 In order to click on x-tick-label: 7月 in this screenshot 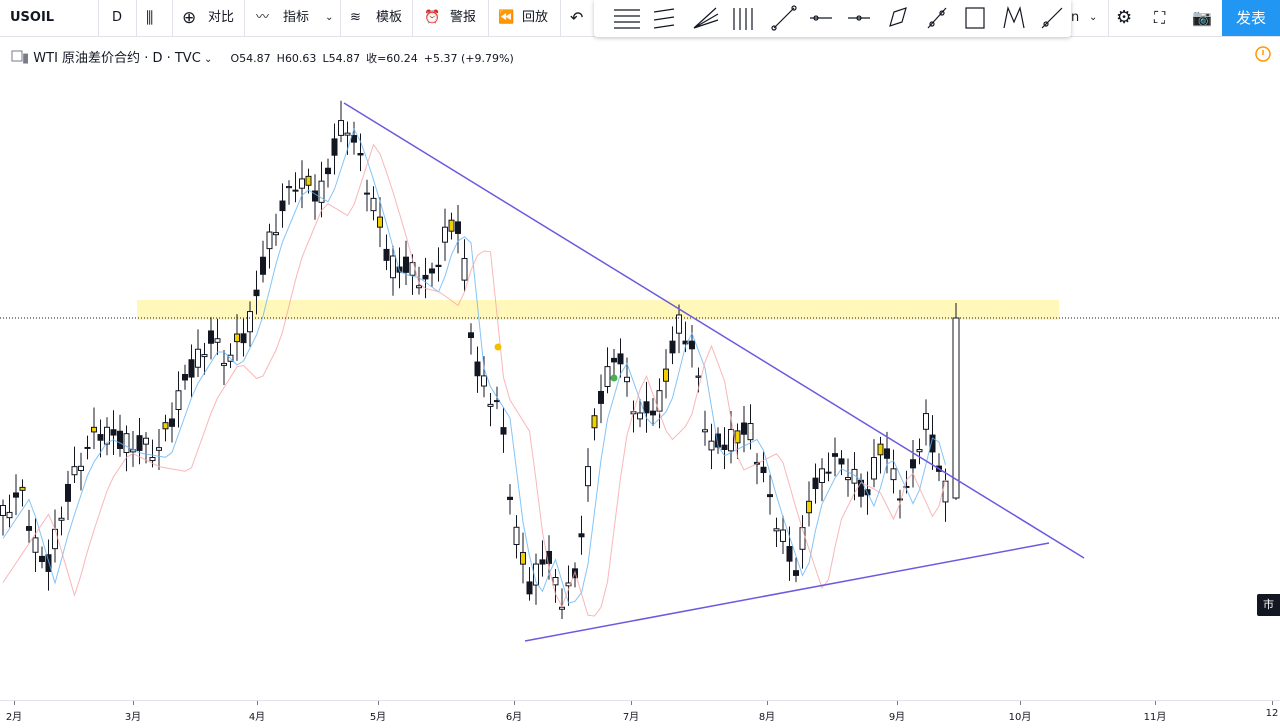, I will do `click(631, 717)`.